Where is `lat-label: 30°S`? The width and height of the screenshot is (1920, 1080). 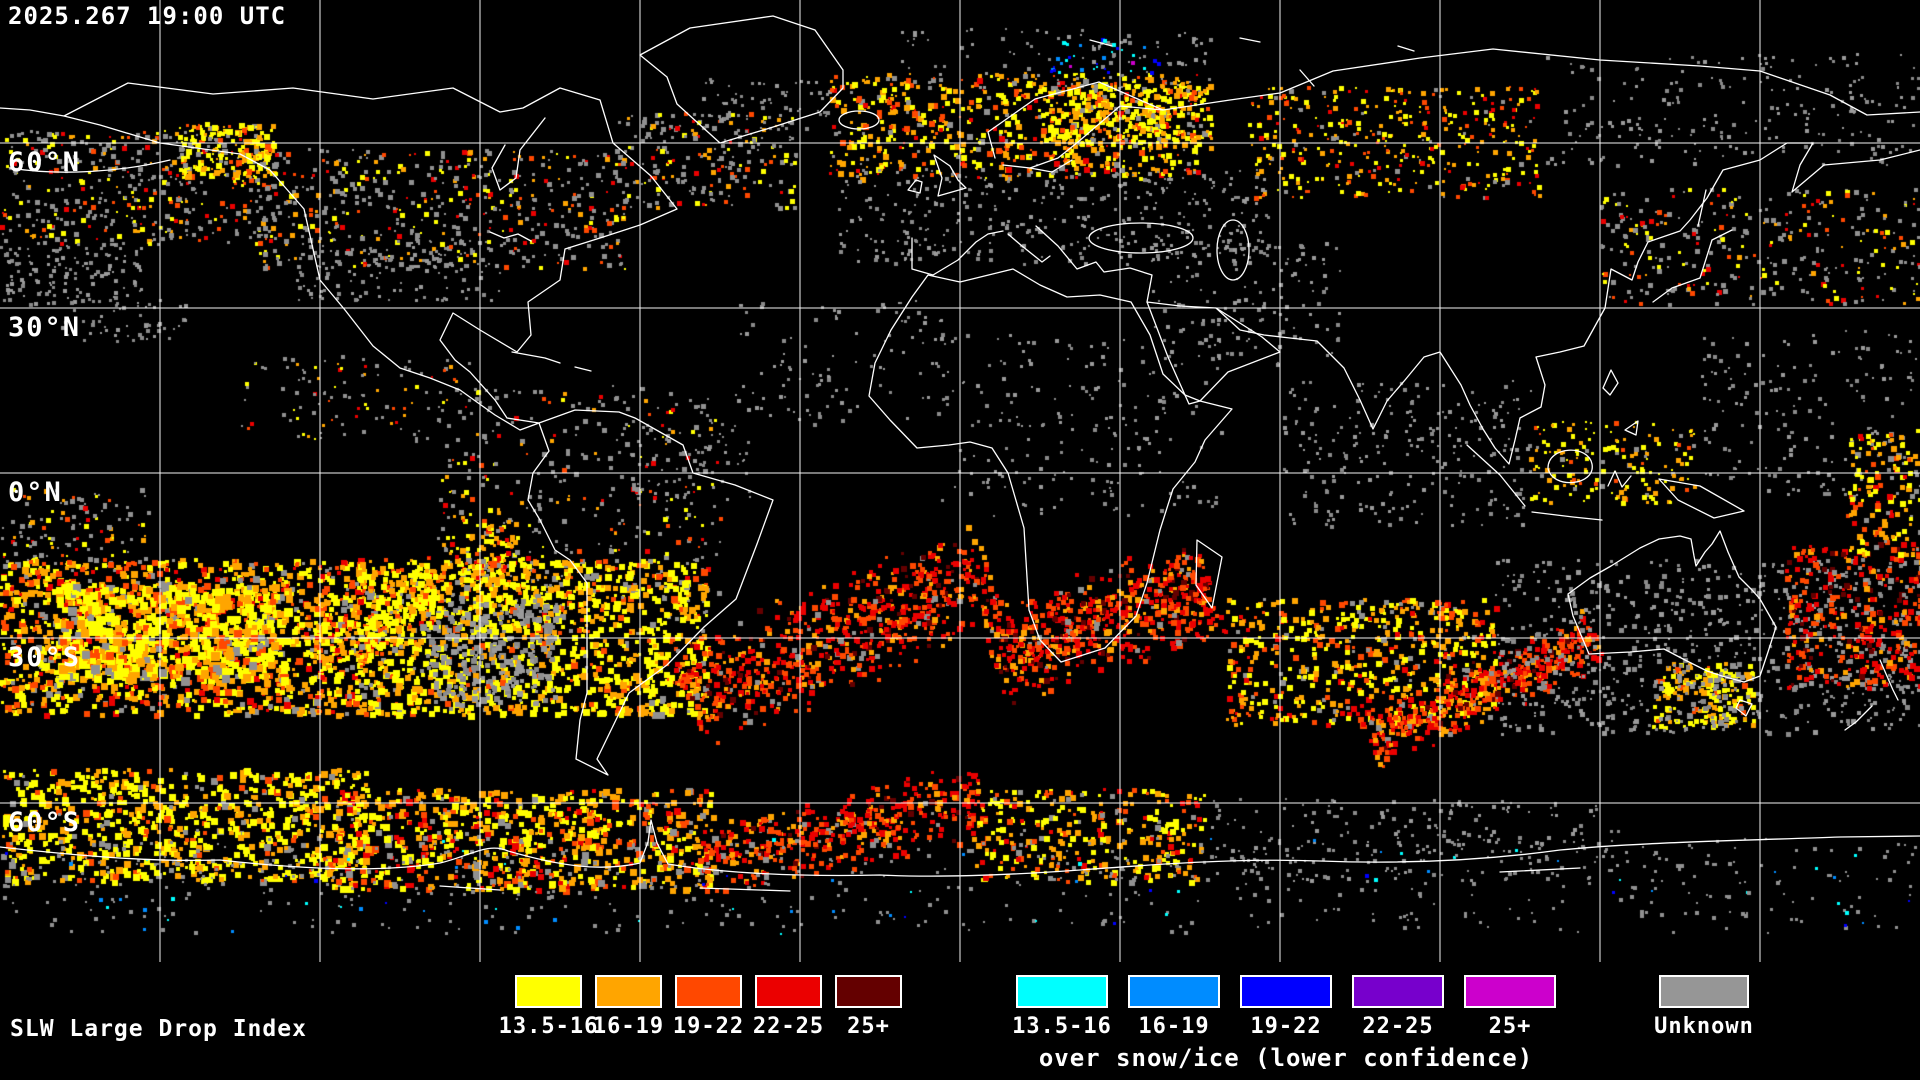
lat-label: 30°S is located at coordinates (45, 657).